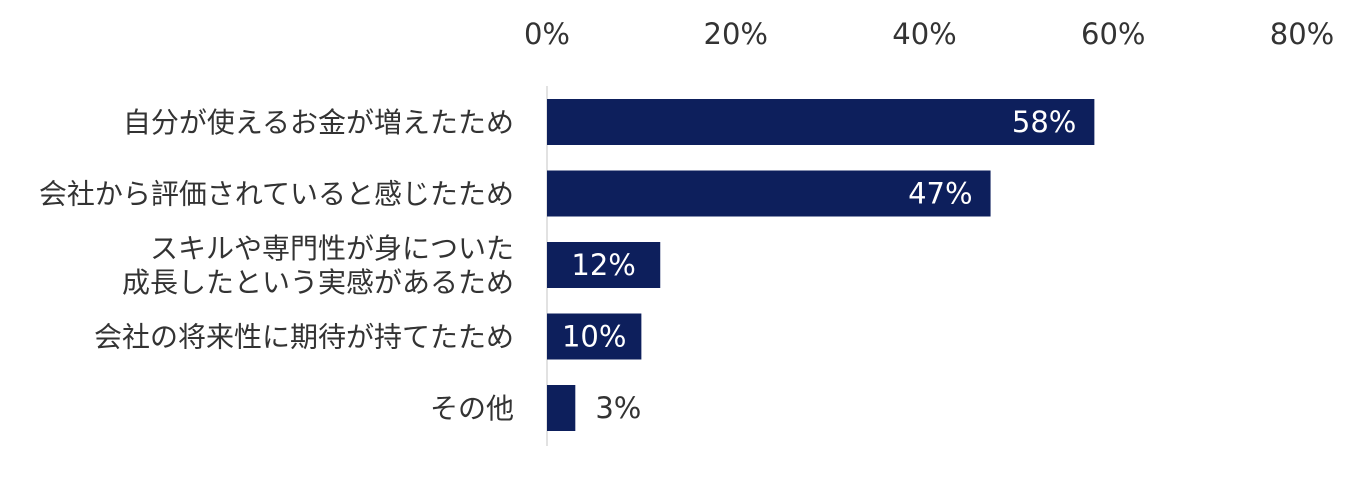 The height and width of the screenshot is (479, 1354). Describe the element at coordinates (924, 34) in the screenshot. I see `x-tick-label: 40%` at that location.